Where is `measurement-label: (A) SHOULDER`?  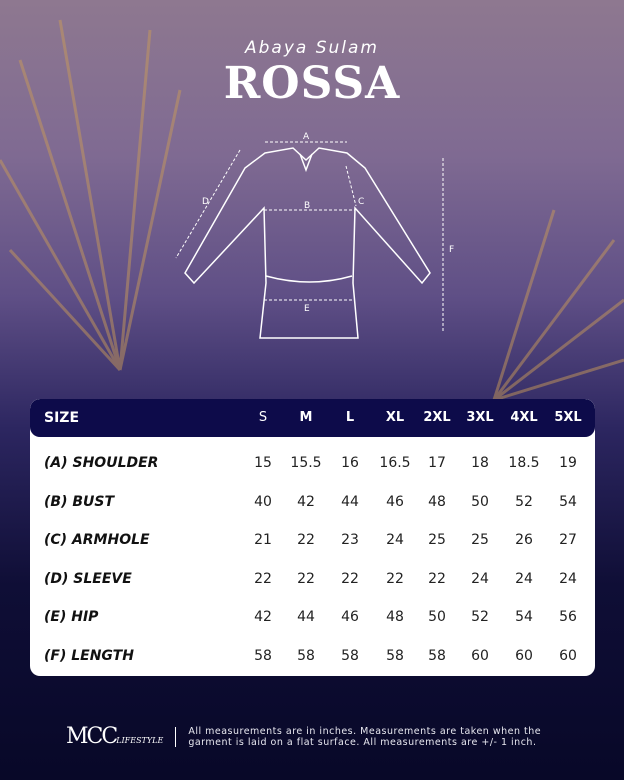
measurement-label: (A) SHOULDER is located at coordinates (101, 463).